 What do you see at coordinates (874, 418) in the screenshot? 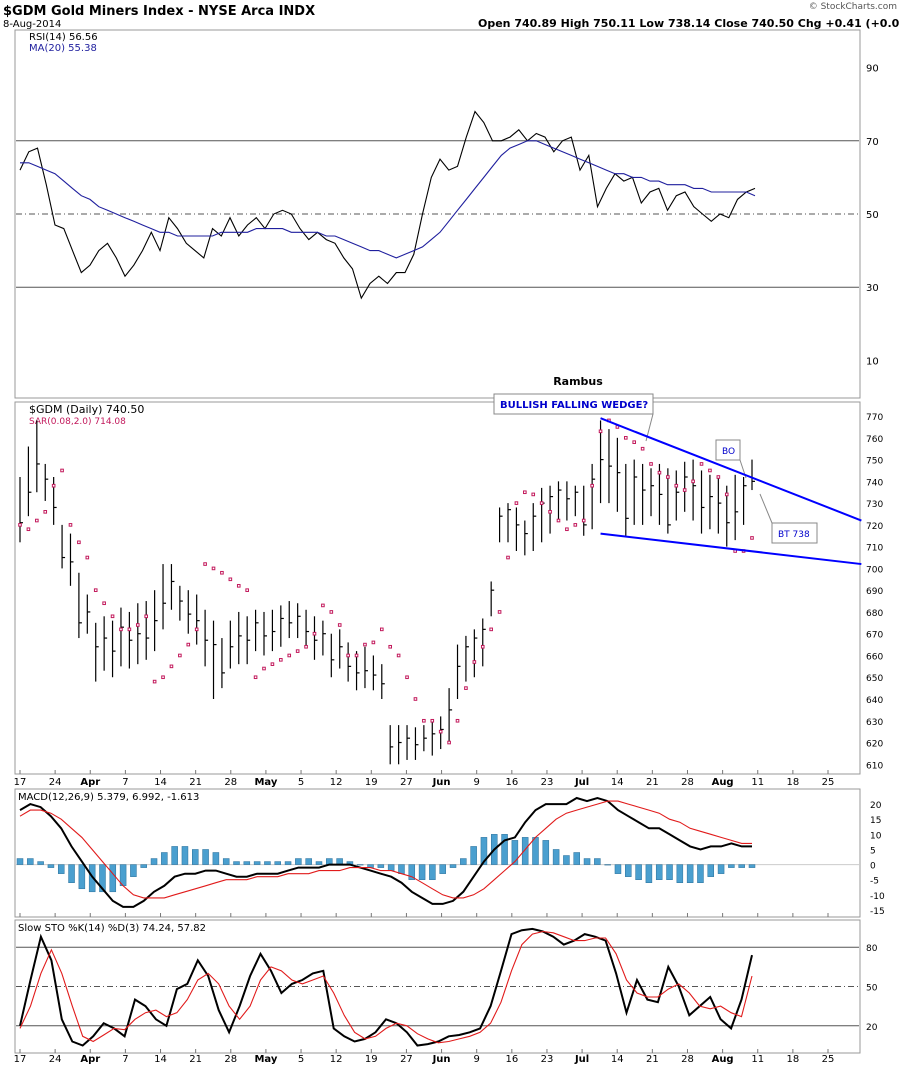
I see `price-ytick-16: 770` at bounding box center [874, 418].